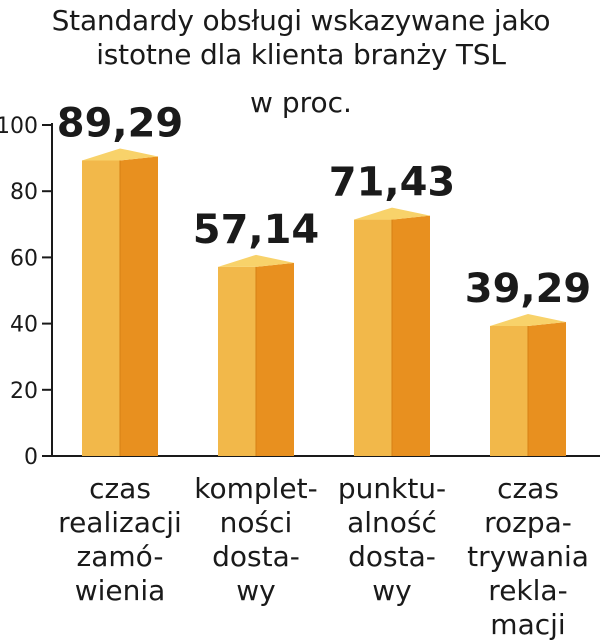  I want to click on bar-value-label: 39,29, so click(528, 289).